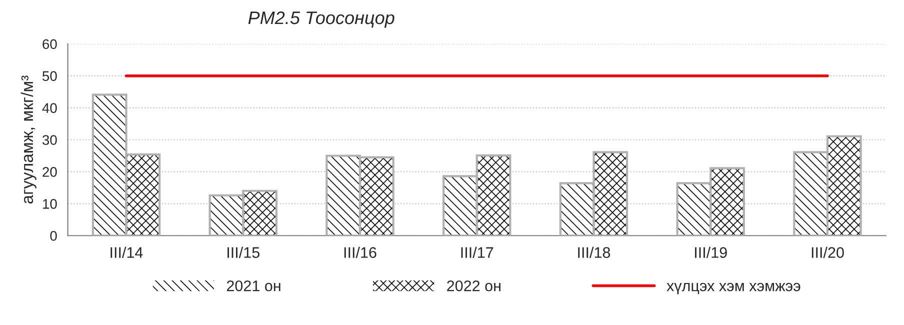 The width and height of the screenshot is (904, 325). I want to click on x-tick-label: III/18, so click(594, 252).